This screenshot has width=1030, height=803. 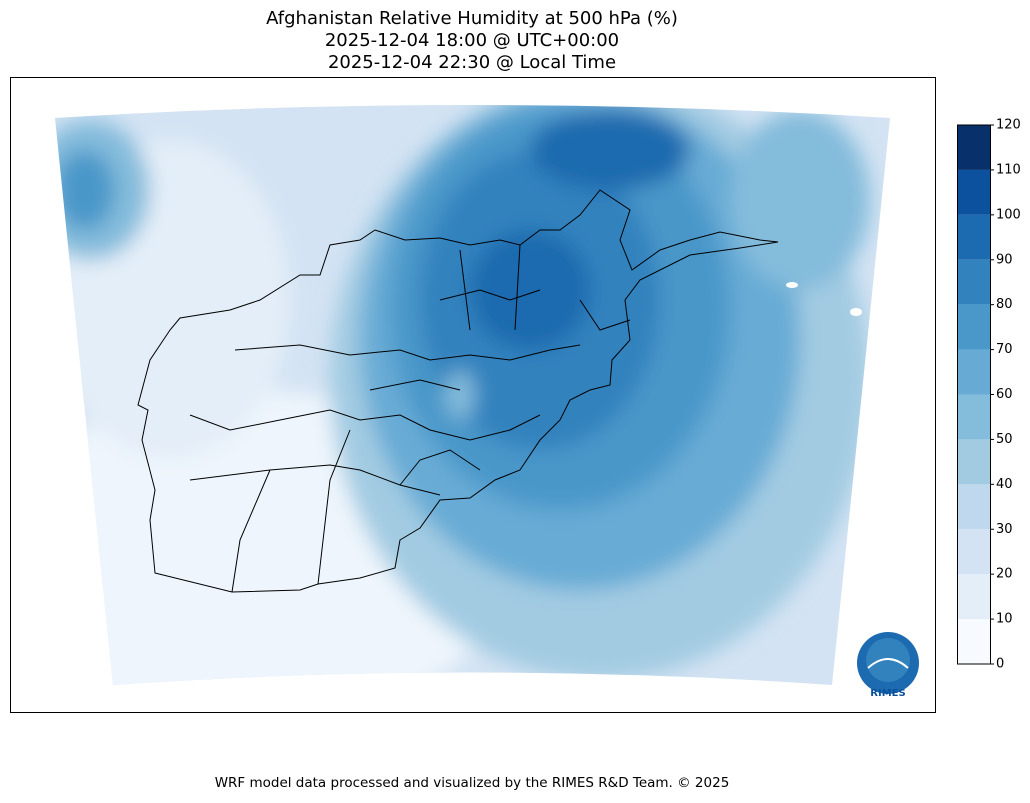 I want to click on colorbar-tick-label: 50, so click(x=1004, y=439).